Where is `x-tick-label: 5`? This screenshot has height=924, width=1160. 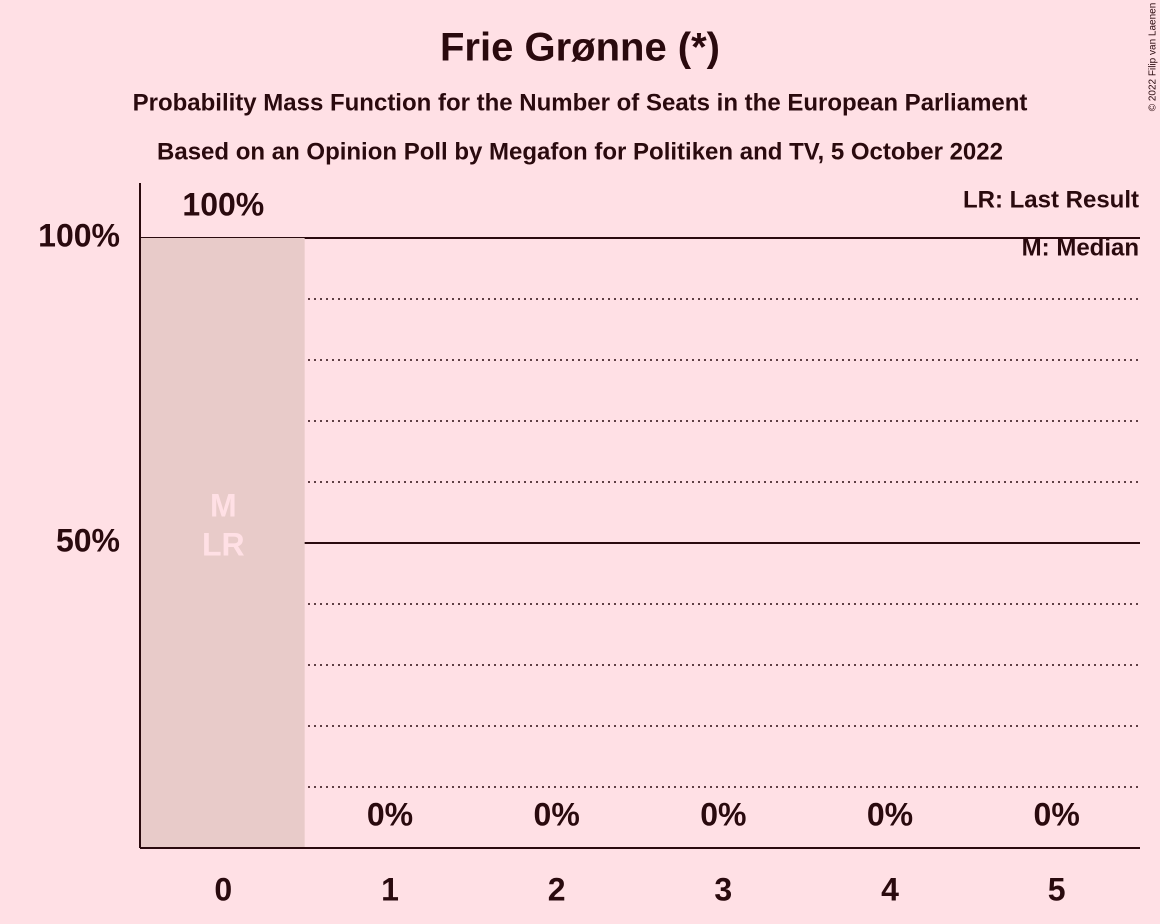
x-tick-label: 5 is located at coordinates (1057, 889).